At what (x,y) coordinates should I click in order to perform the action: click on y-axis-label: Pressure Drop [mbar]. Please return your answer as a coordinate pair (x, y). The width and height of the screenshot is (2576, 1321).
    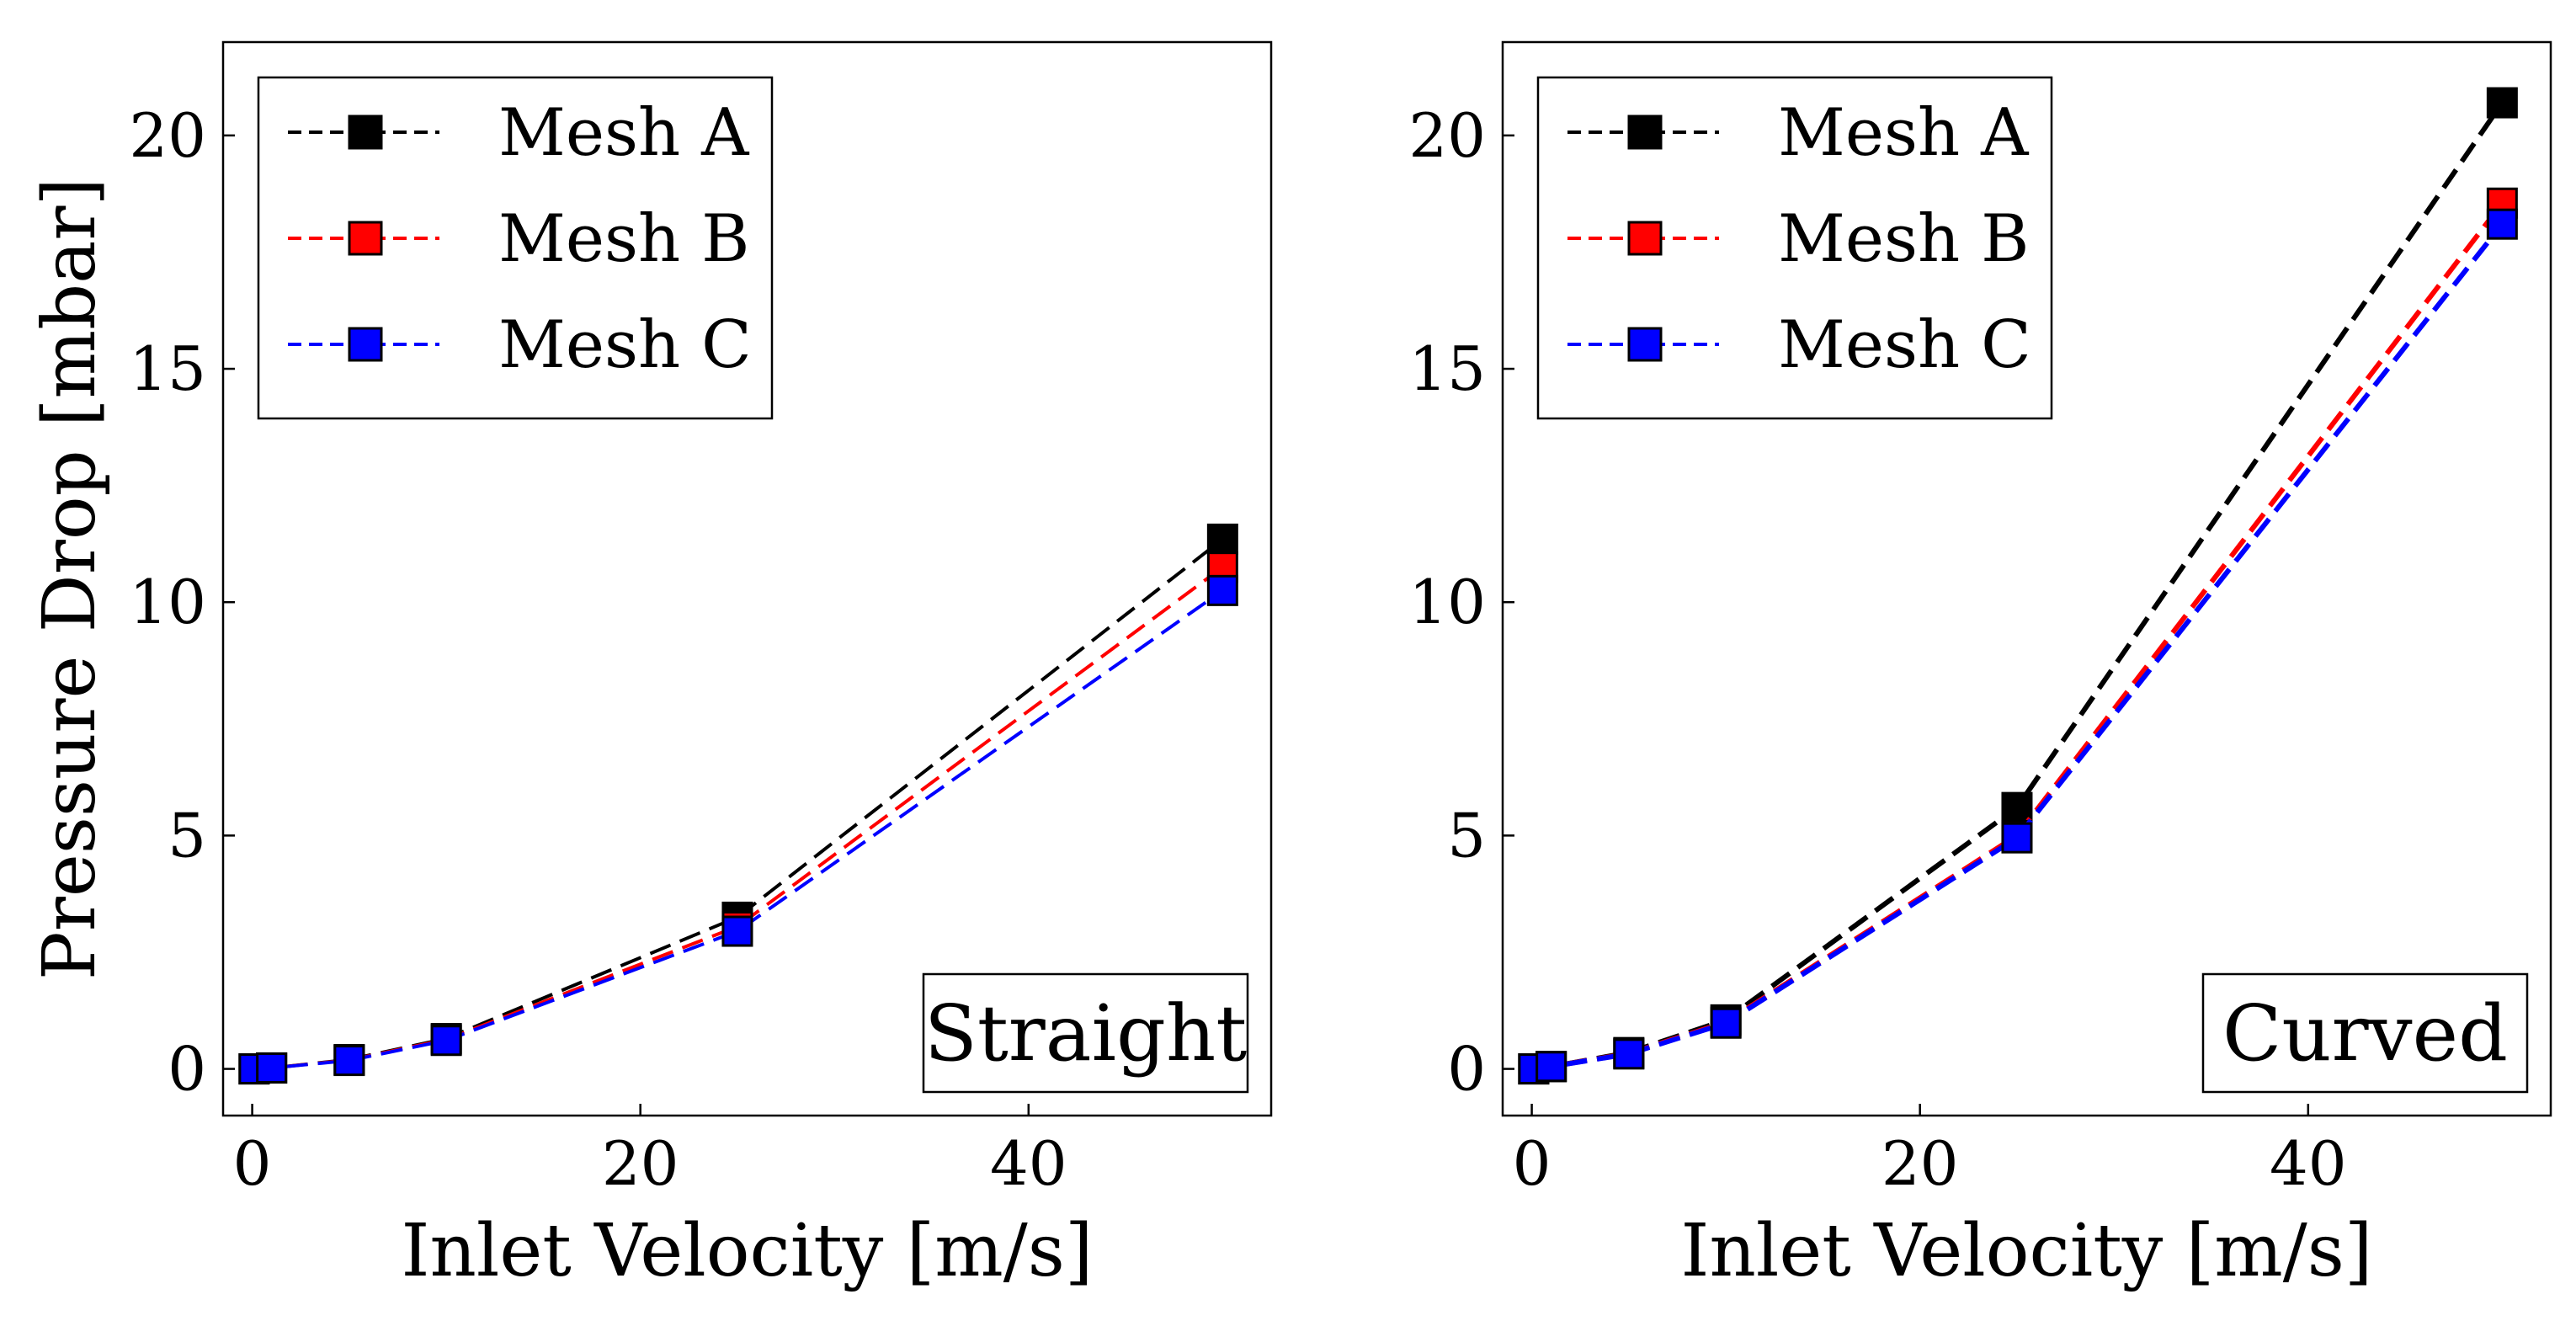
    Looking at the image, I should click on (70, 579).